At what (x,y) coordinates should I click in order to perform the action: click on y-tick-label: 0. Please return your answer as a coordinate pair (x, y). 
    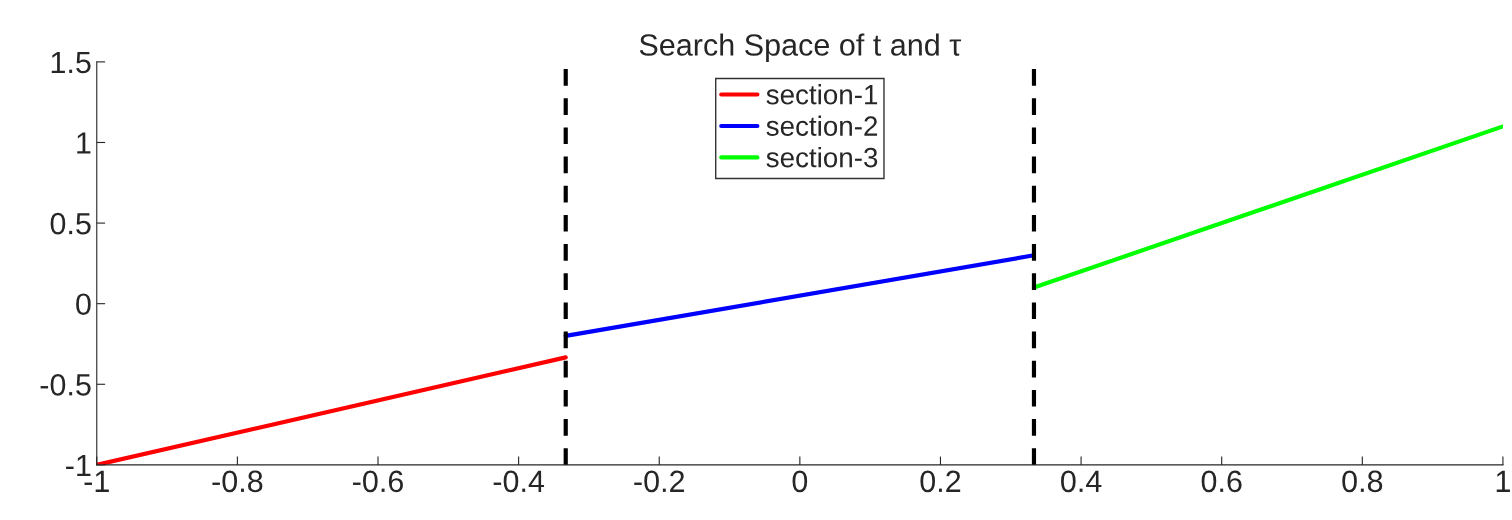
    Looking at the image, I should click on (83, 304).